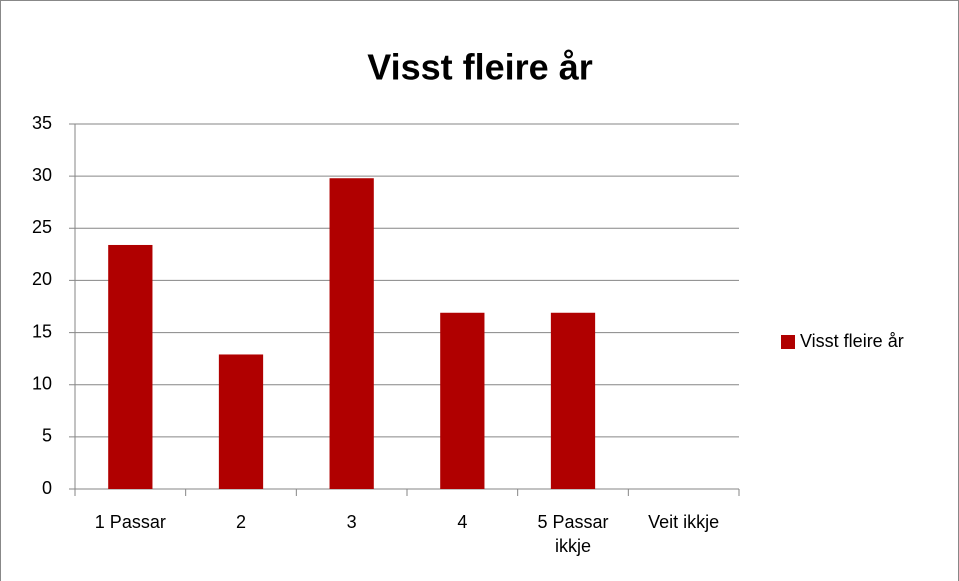 Image resolution: width=959 pixels, height=581 pixels. What do you see at coordinates (479, 67) in the screenshot?
I see `chart-title: Visst fleire år` at bounding box center [479, 67].